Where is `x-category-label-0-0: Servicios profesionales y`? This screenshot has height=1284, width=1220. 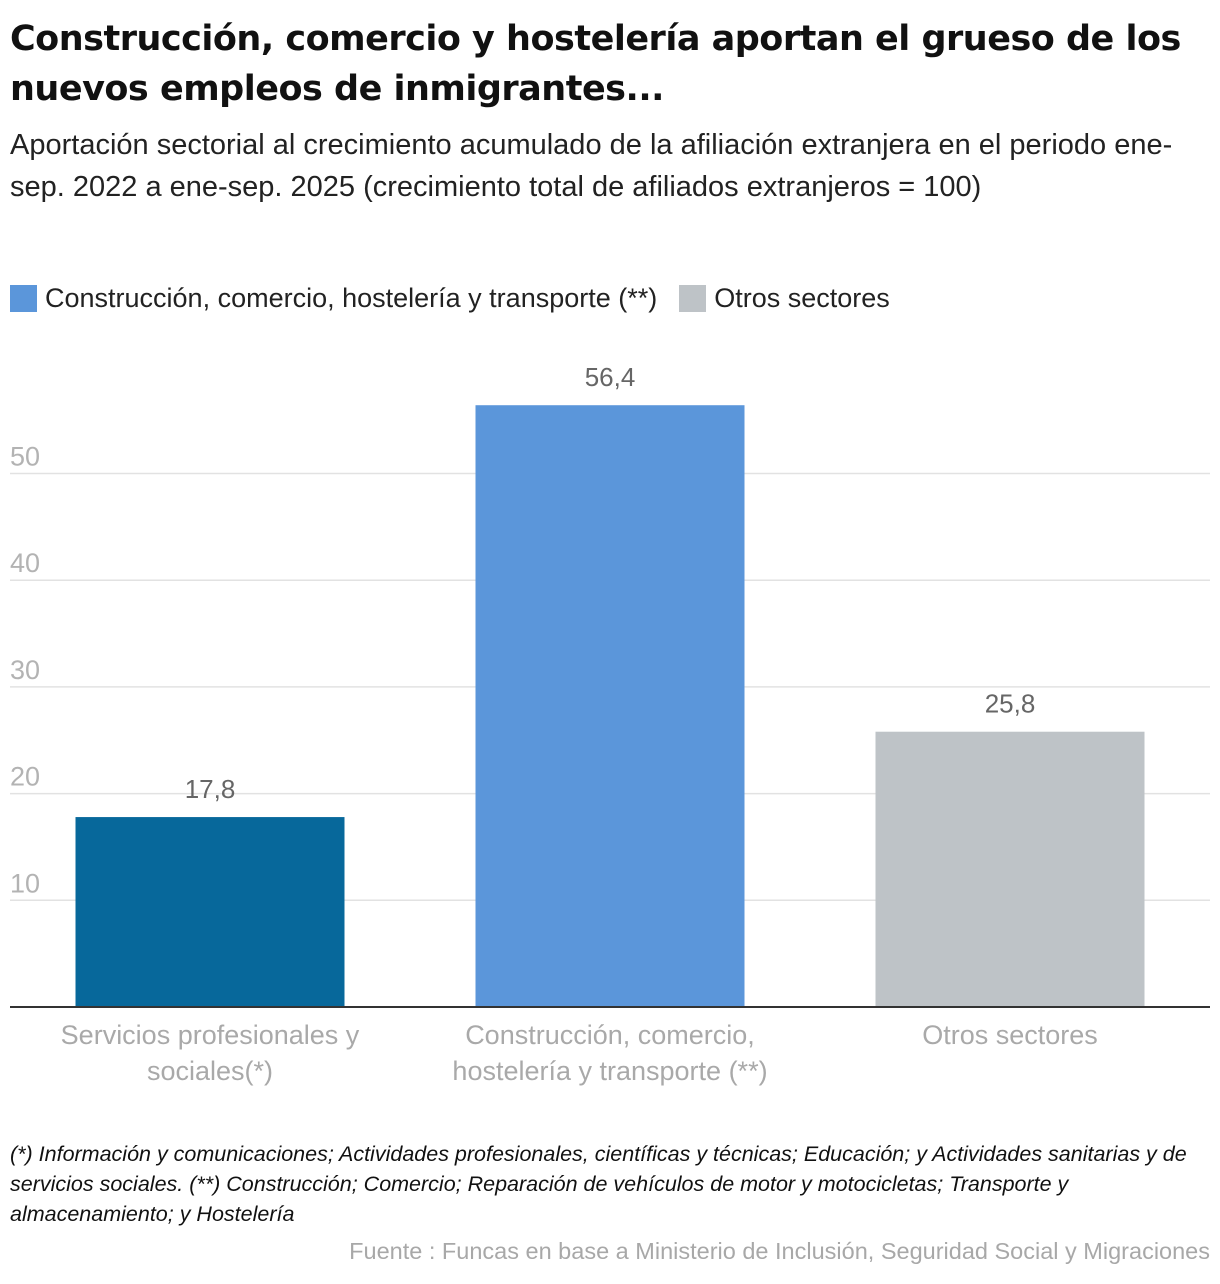
x-category-label-0-0: Servicios profesionales y is located at coordinates (210, 1035).